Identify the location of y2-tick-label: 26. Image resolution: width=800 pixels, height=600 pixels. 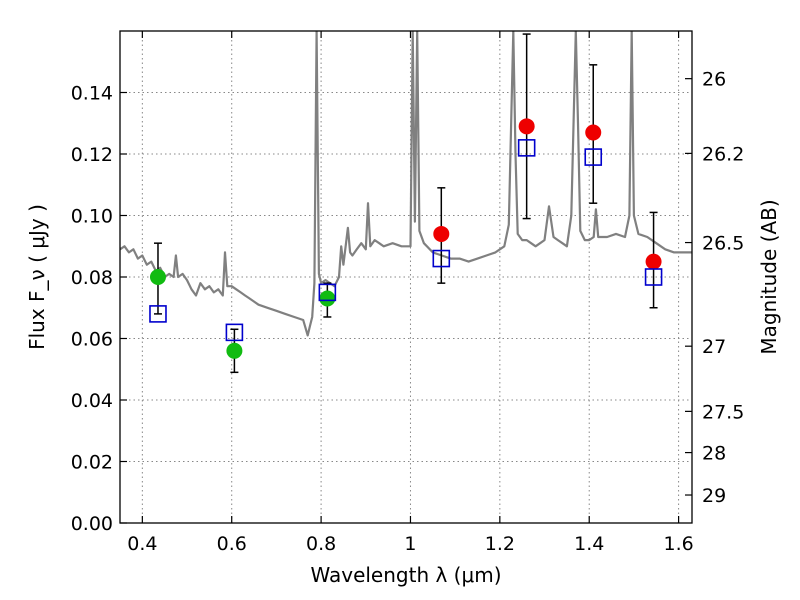
(714, 80).